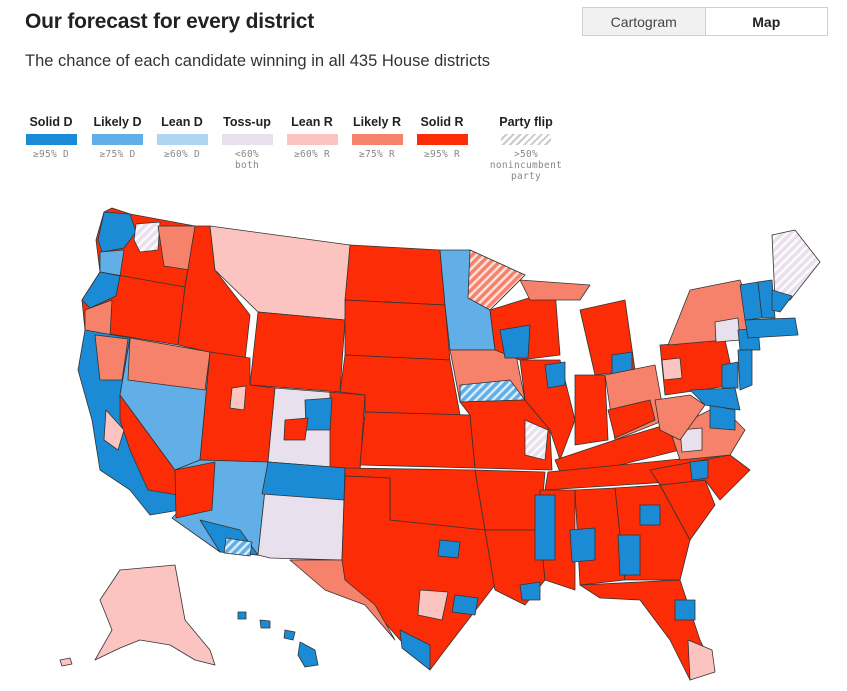  I want to click on district-az-flip, so click(238, 547).